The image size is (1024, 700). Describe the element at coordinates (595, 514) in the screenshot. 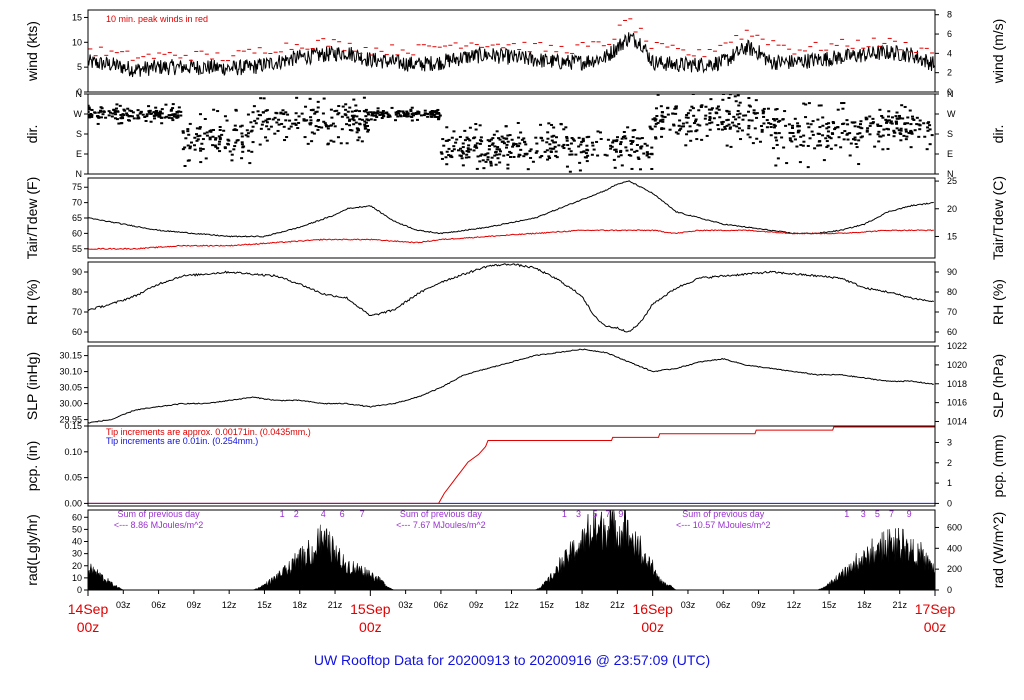

I see `sun-hour-marker: 5` at that location.